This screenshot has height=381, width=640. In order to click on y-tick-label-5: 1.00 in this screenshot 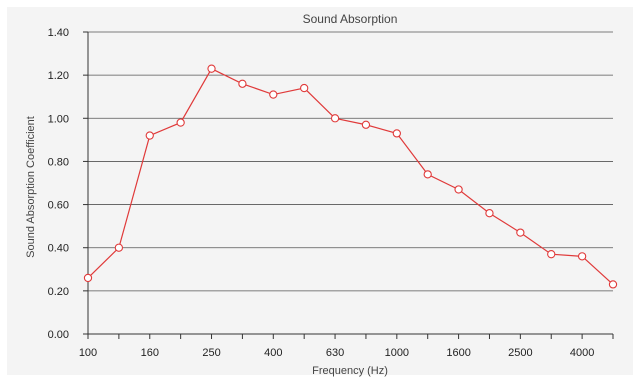, I will do `click(58, 119)`.